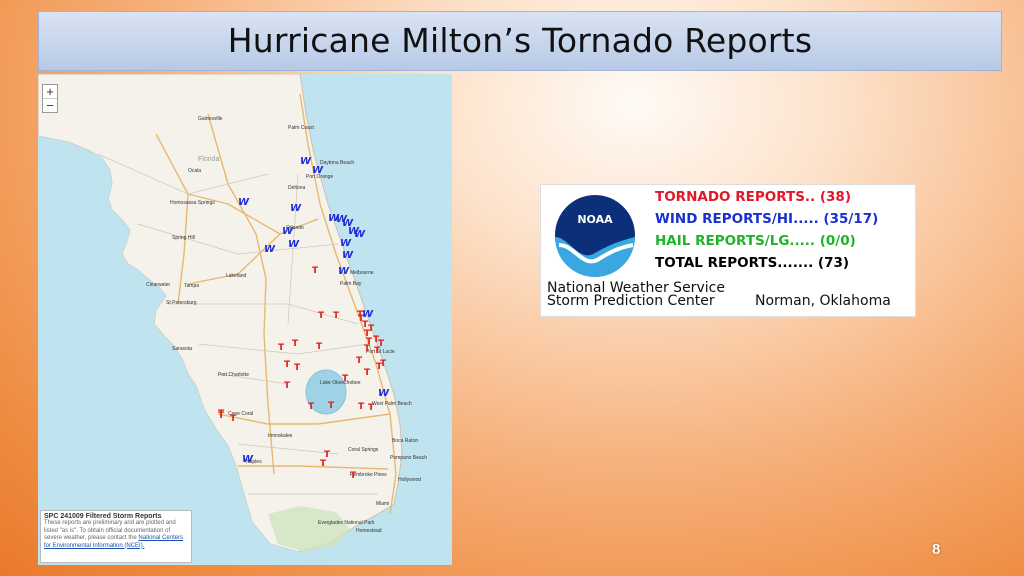 Image resolution: width=1024 pixels, height=576 pixels. I want to click on city-label: Lake Okeechobee, so click(340, 383).